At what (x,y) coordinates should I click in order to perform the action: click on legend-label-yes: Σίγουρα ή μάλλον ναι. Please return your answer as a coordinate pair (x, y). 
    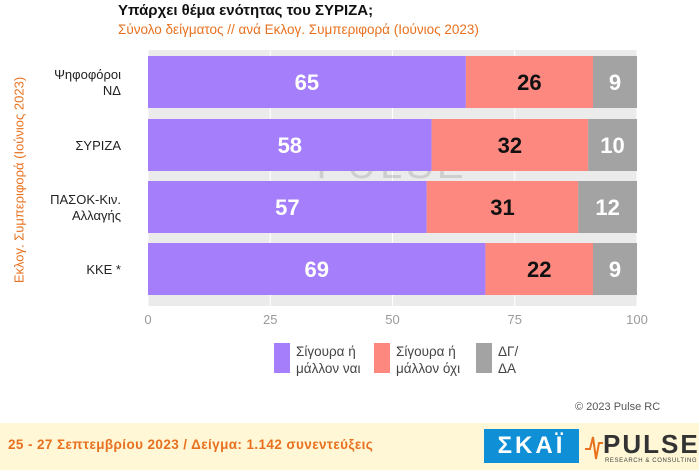
    Looking at the image, I should click on (328, 360).